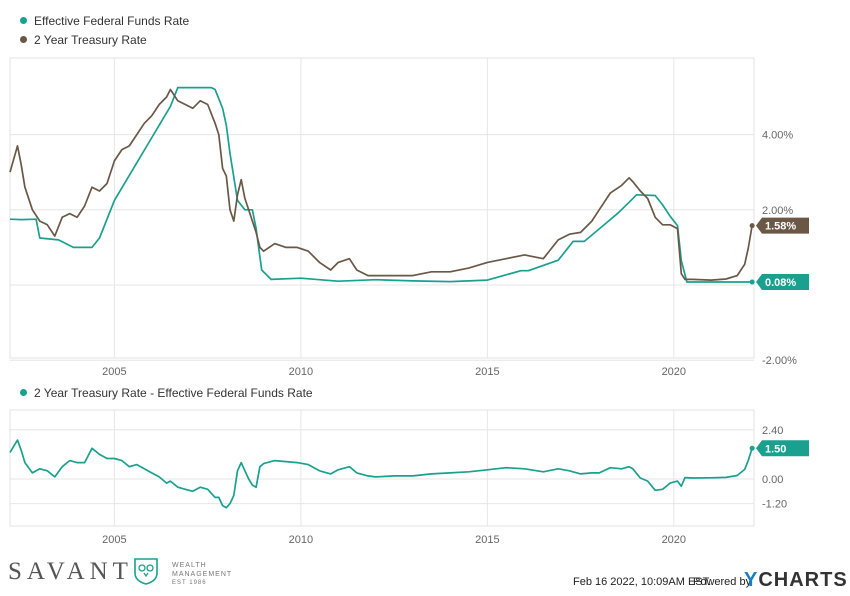 This screenshot has width=850, height=596. Describe the element at coordinates (772, 480) in the screenshot. I see `y-tick-label: 0.00` at that location.